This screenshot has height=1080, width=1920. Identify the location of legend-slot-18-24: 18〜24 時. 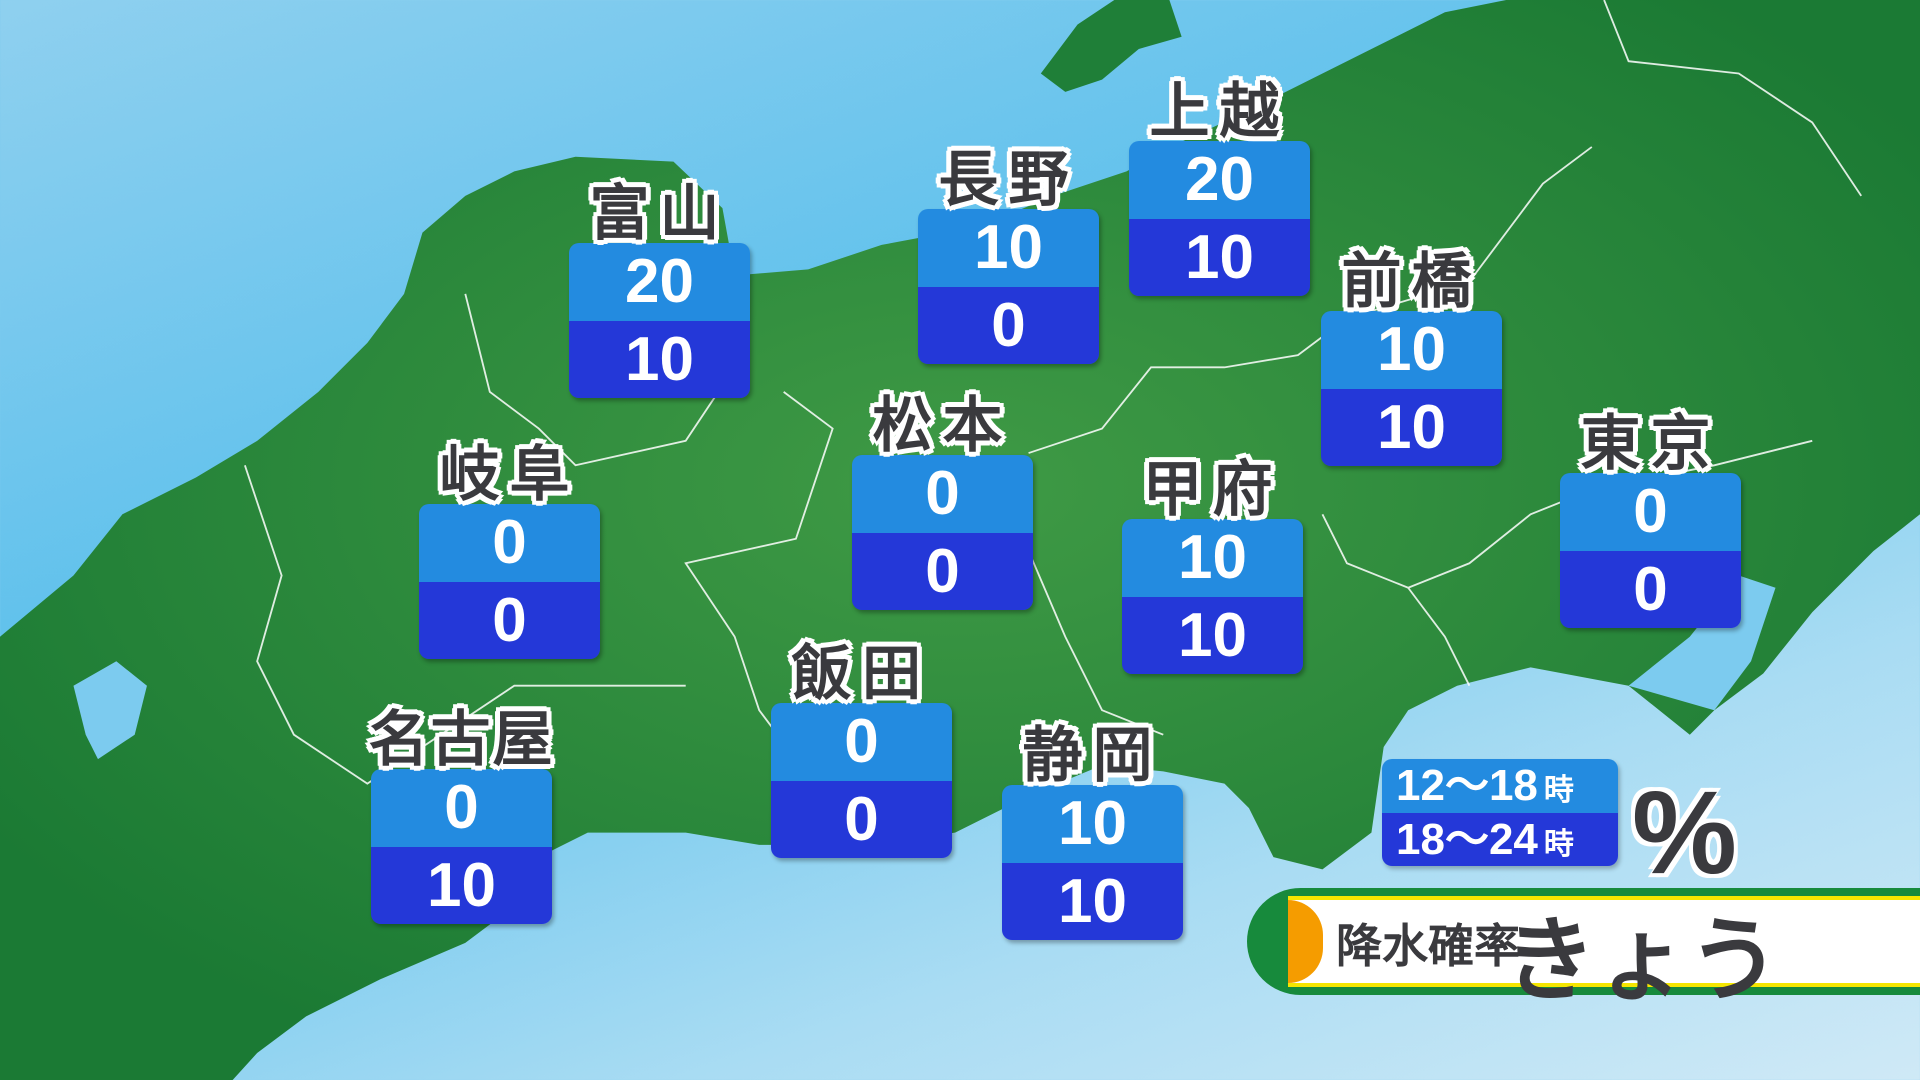
(1500, 839).